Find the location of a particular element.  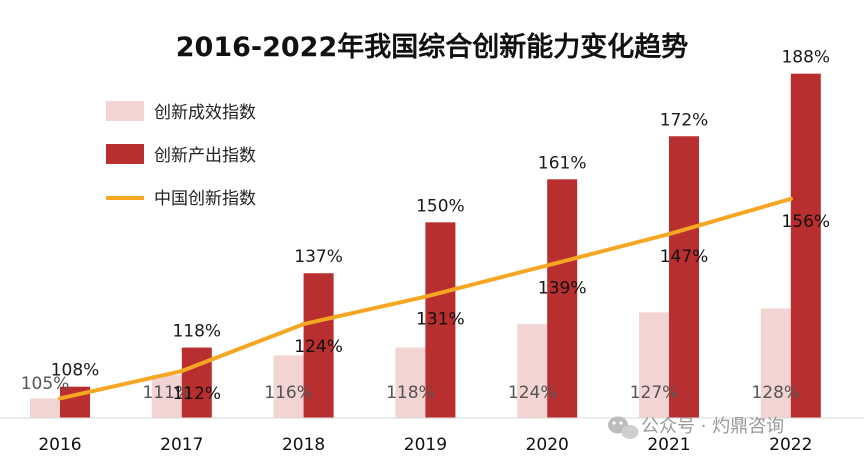

point-index-2019 is located at coordinates (425, 296).